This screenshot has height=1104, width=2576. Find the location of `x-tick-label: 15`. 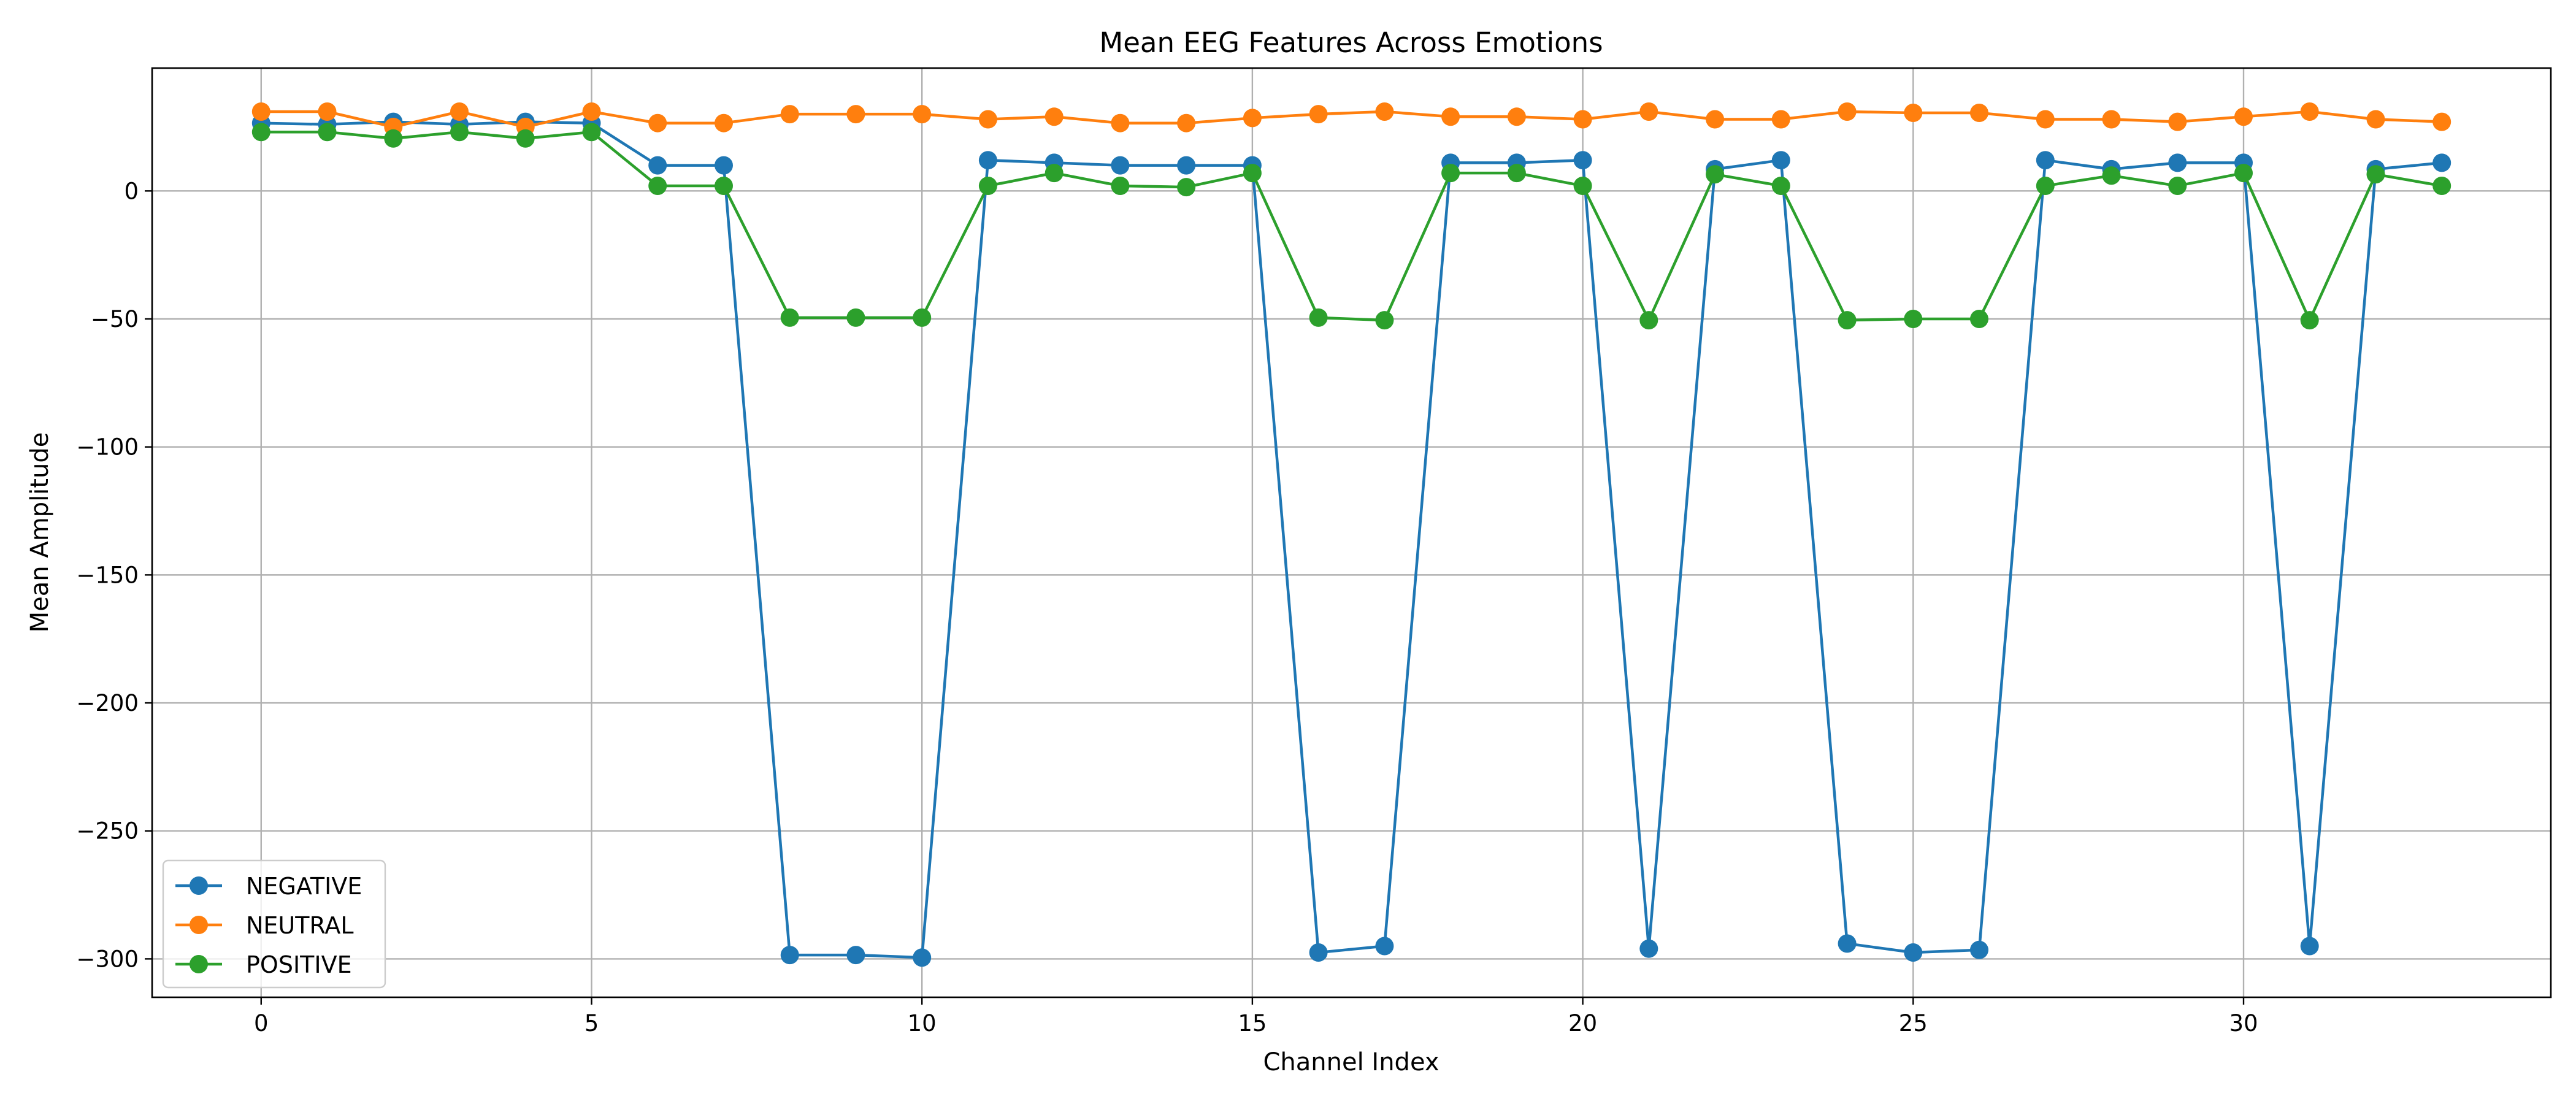

x-tick-label: 15 is located at coordinates (1252, 1023).